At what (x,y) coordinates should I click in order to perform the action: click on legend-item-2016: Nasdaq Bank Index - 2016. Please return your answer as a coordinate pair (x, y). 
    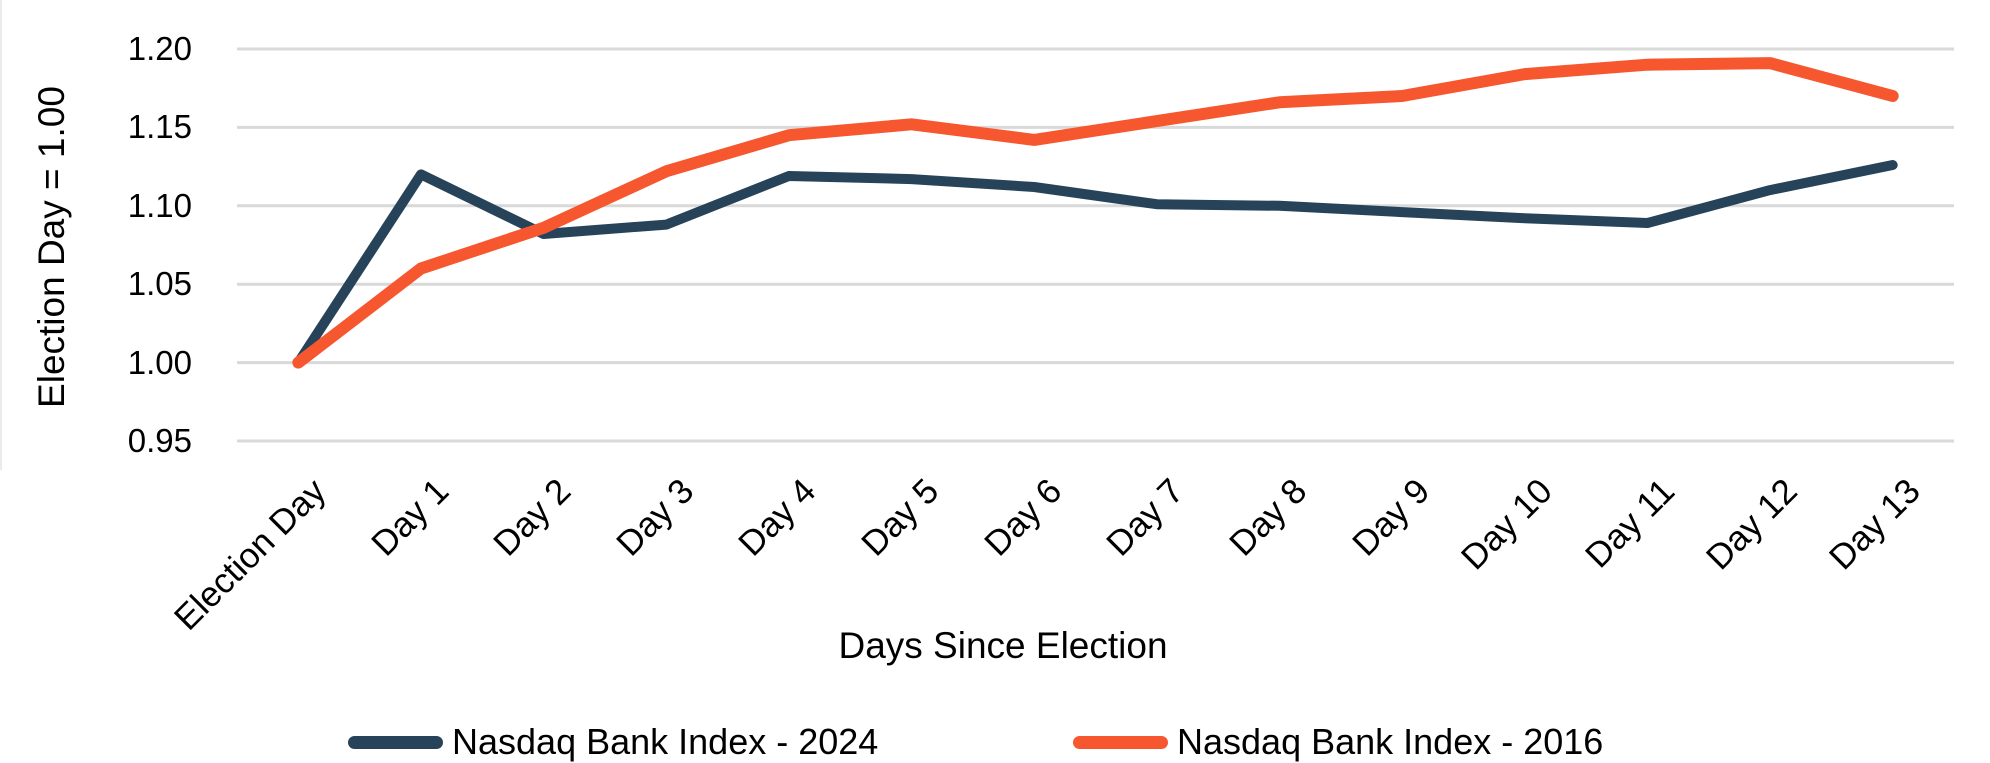
    Looking at the image, I should click on (1338, 741).